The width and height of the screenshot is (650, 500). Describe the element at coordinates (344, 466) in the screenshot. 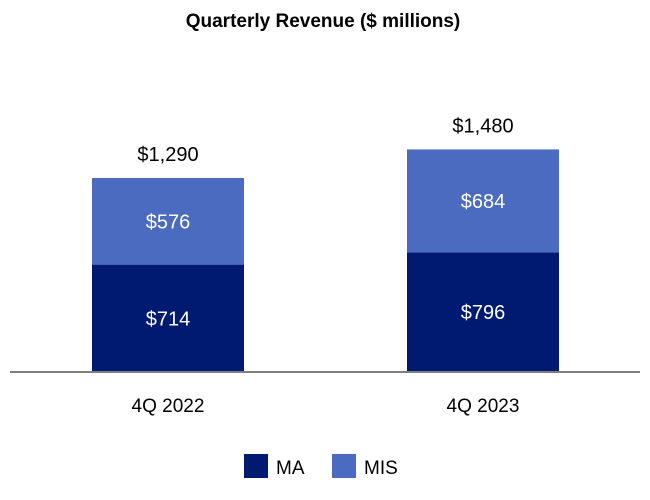

I see `legend-swatch-mis` at that location.